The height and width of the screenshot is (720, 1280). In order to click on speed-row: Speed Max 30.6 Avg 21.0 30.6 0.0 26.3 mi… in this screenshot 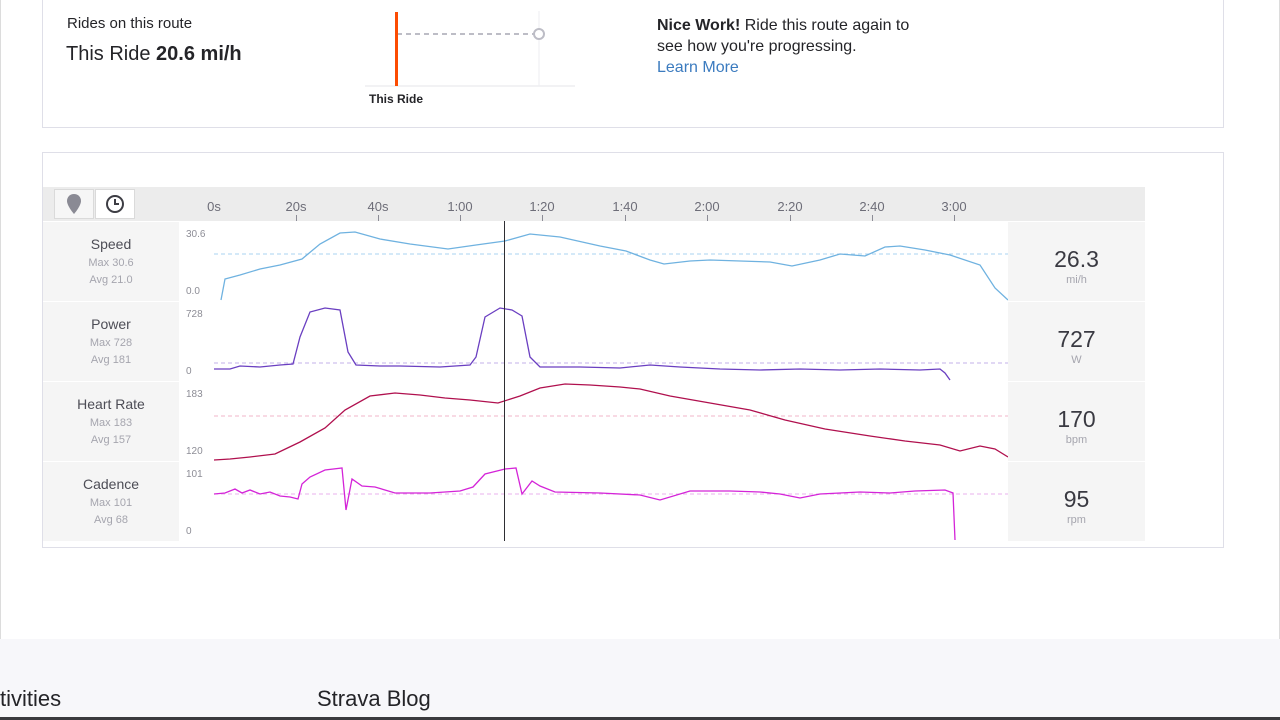, I will do `click(594, 261)`.